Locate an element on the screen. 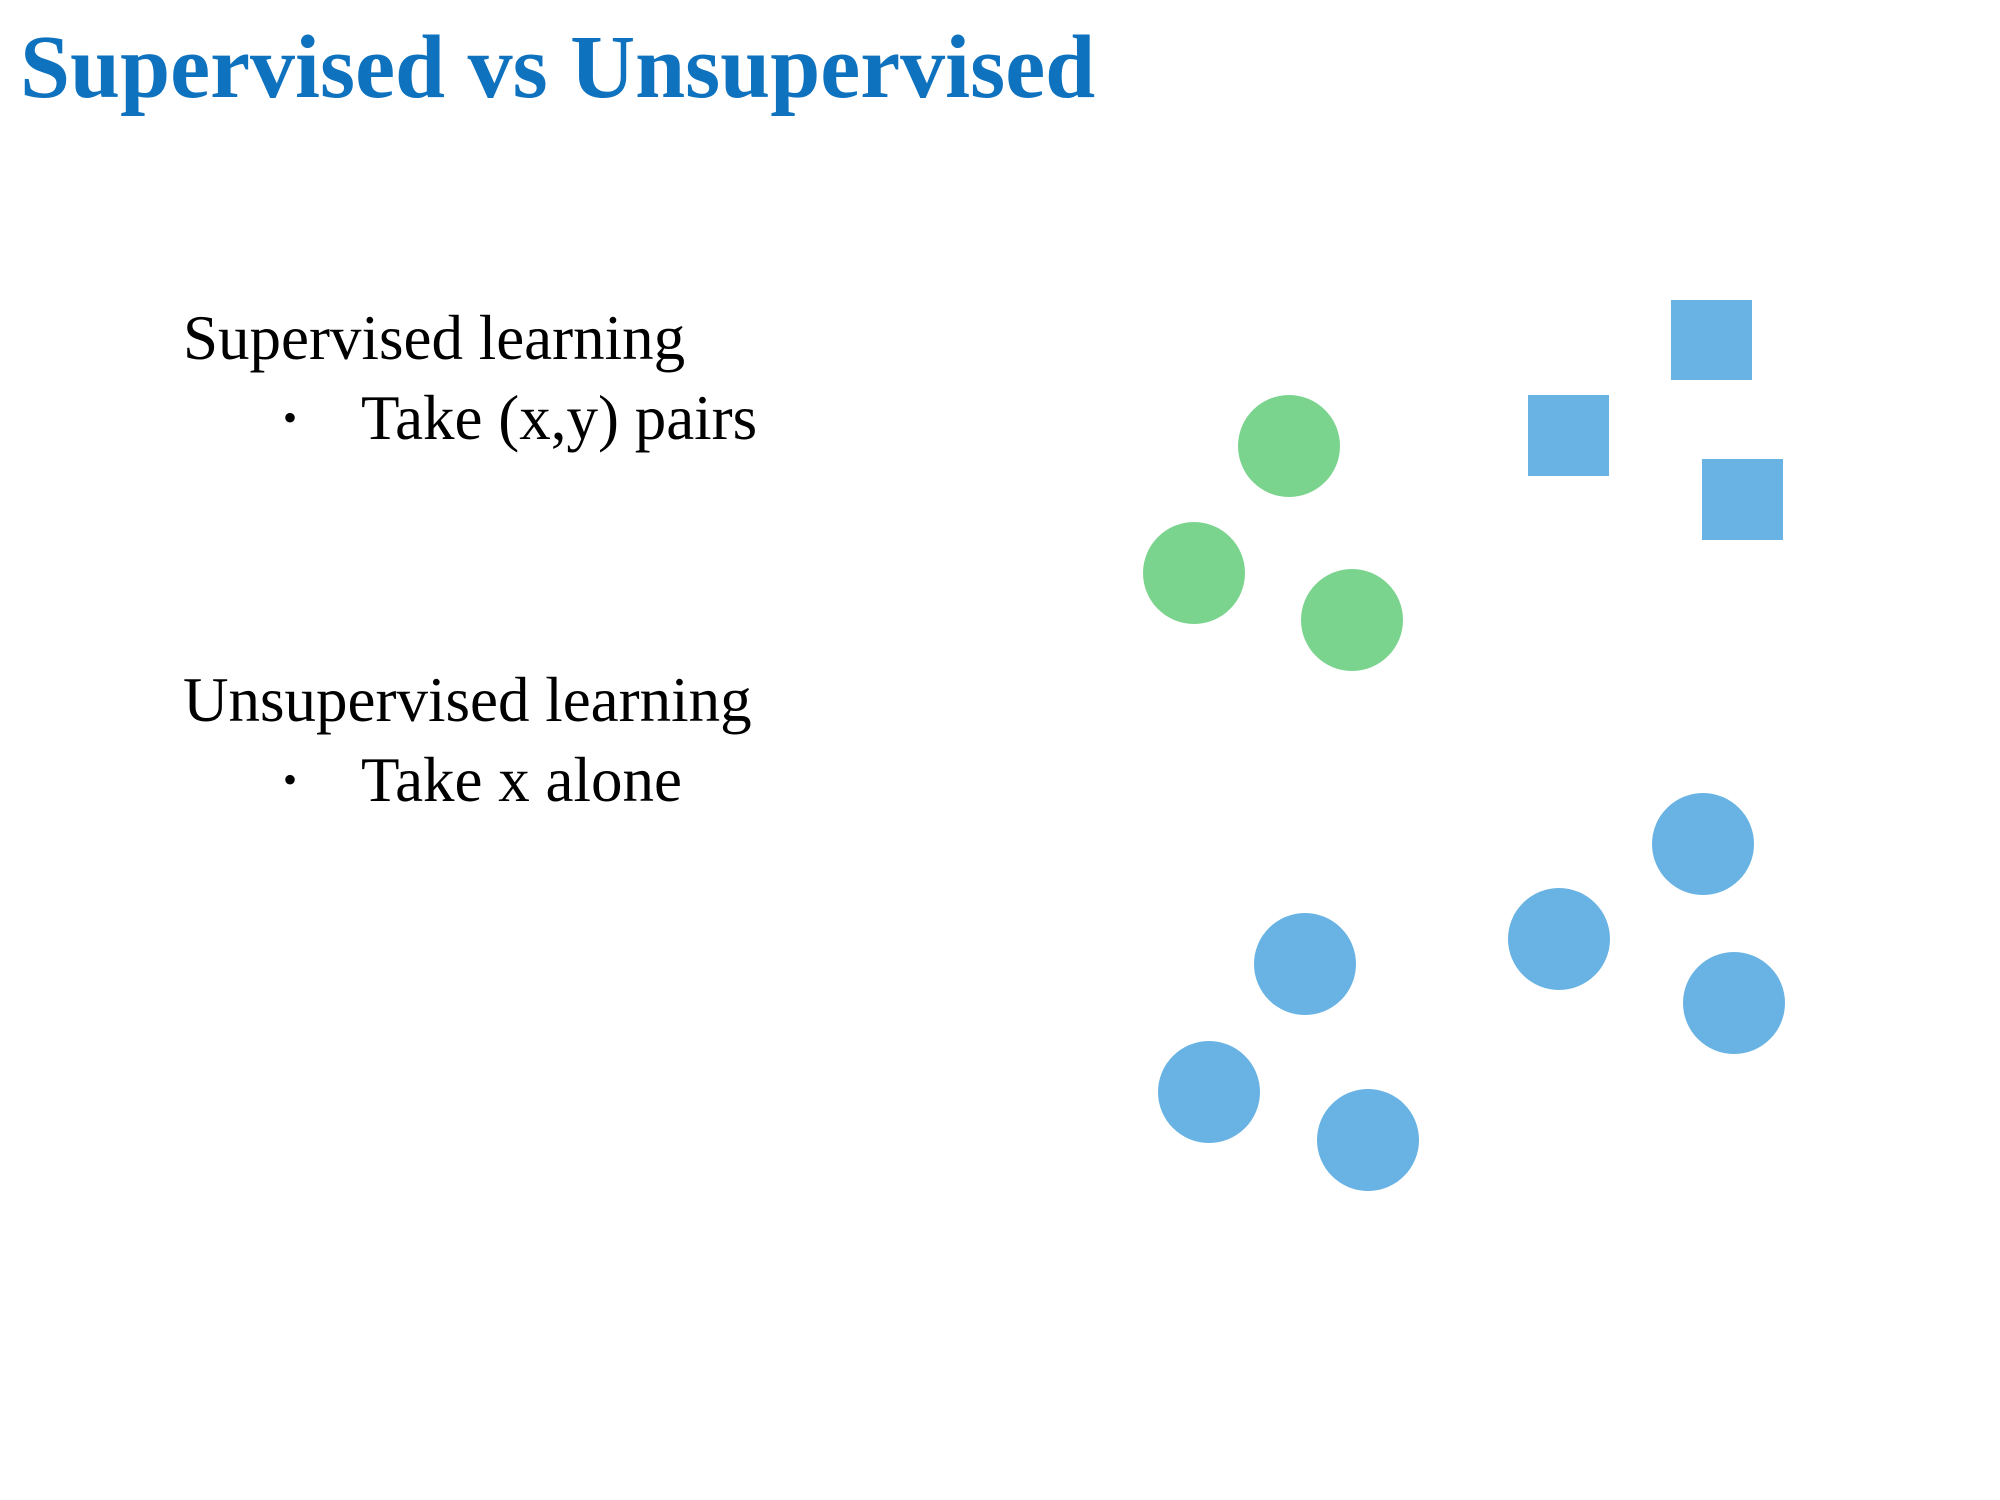  supervised-bullet-item: • Take (x,y) pairs is located at coordinates (470, 418).